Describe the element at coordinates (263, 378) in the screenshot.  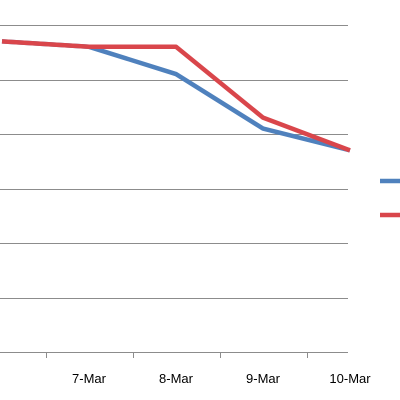
I see `x-tick-label: 9-Mar` at that location.